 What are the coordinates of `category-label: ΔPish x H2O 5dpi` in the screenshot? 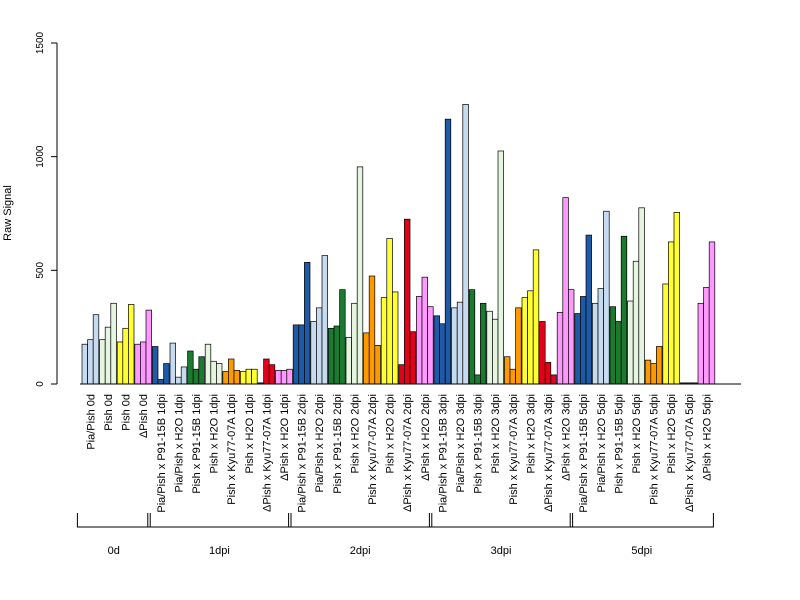 It's located at (707, 437).